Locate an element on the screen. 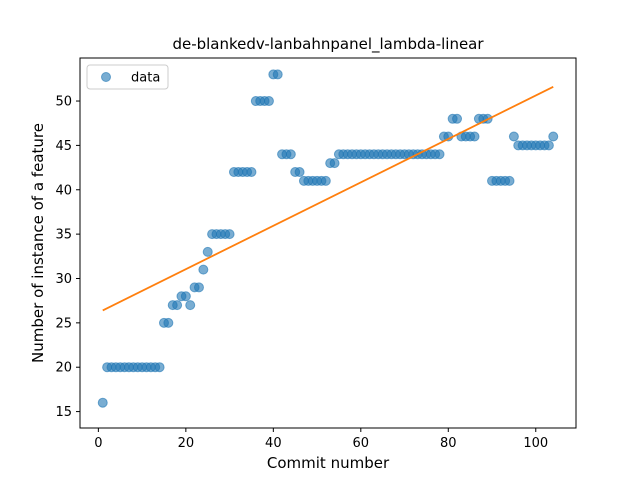  x-tick-label: 20 is located at coordinates (186, 443).